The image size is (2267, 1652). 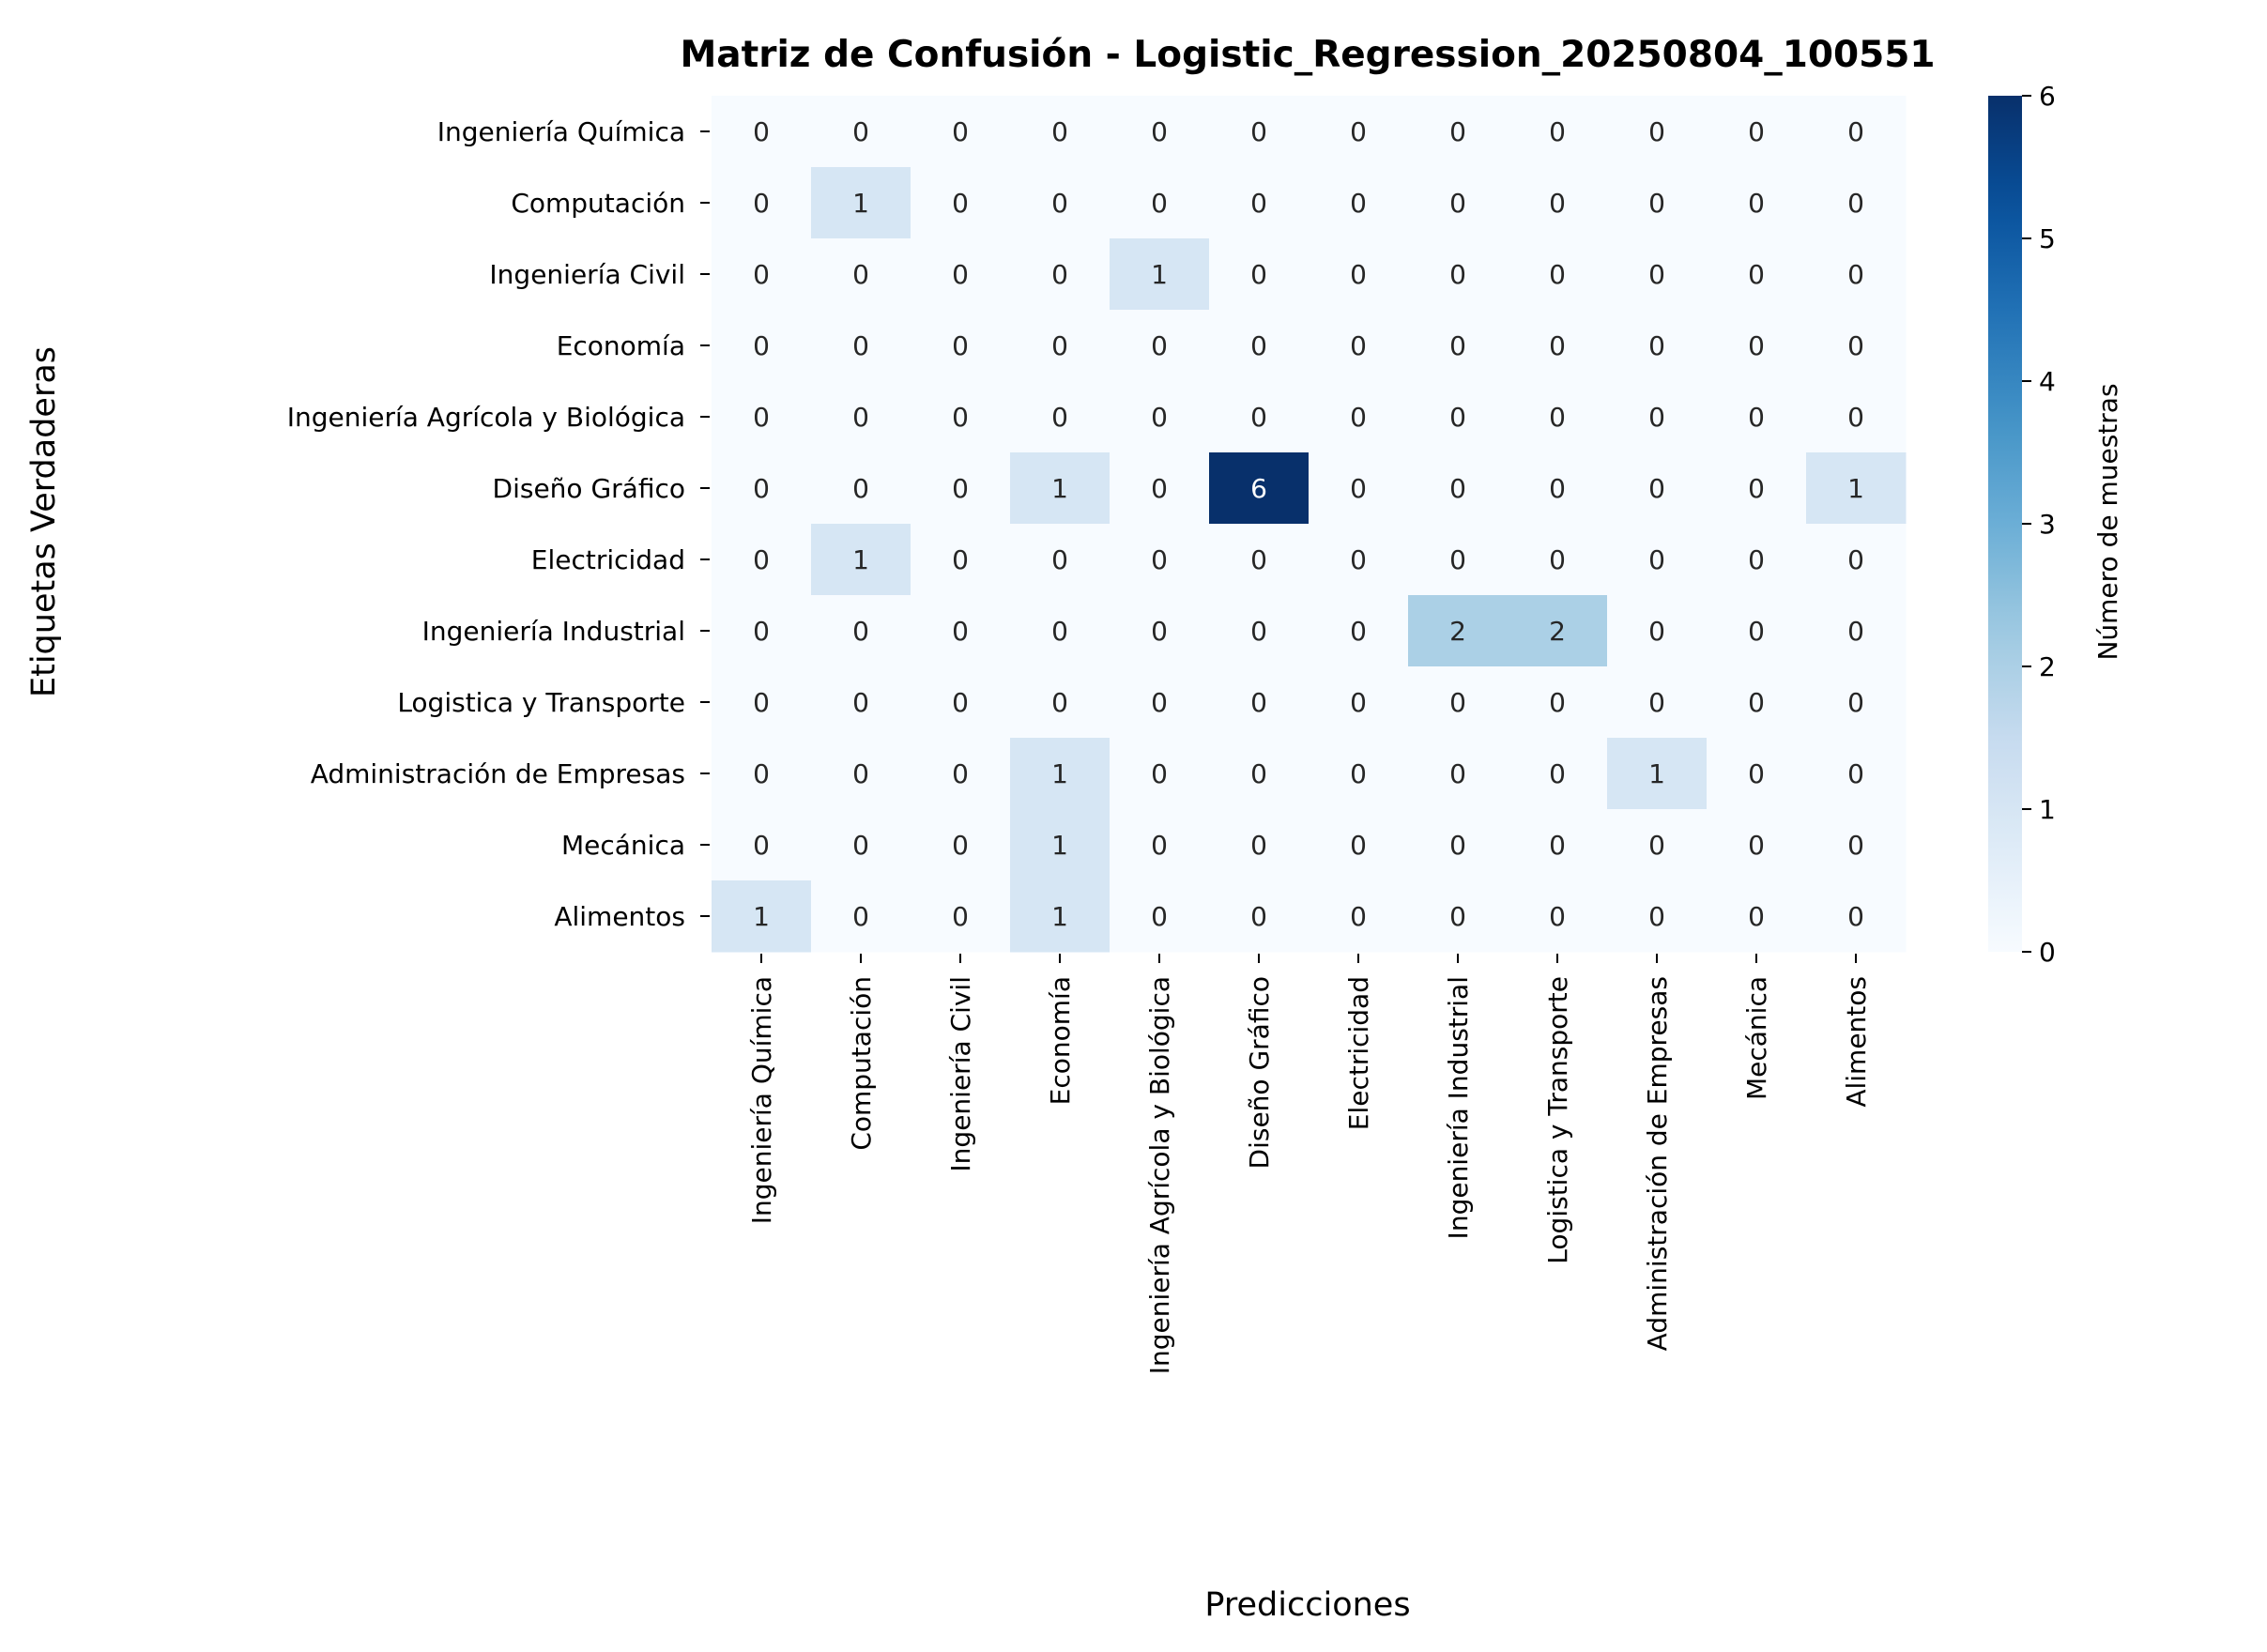 I want to click on x-tick-label: Logistica y Transporte, so click(x=1557, y=1120).